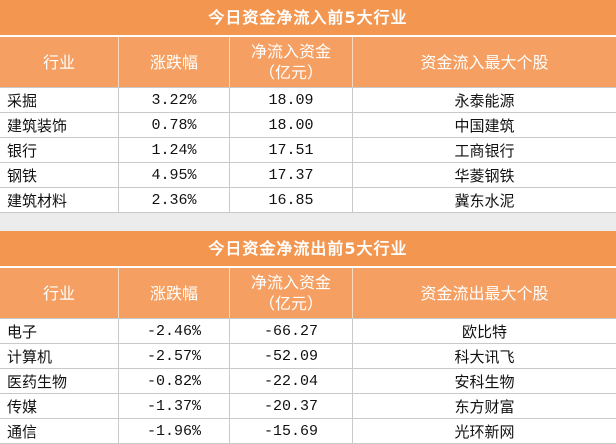  I want to click on table-cell-stock: 光环新网, so click(484, 431).